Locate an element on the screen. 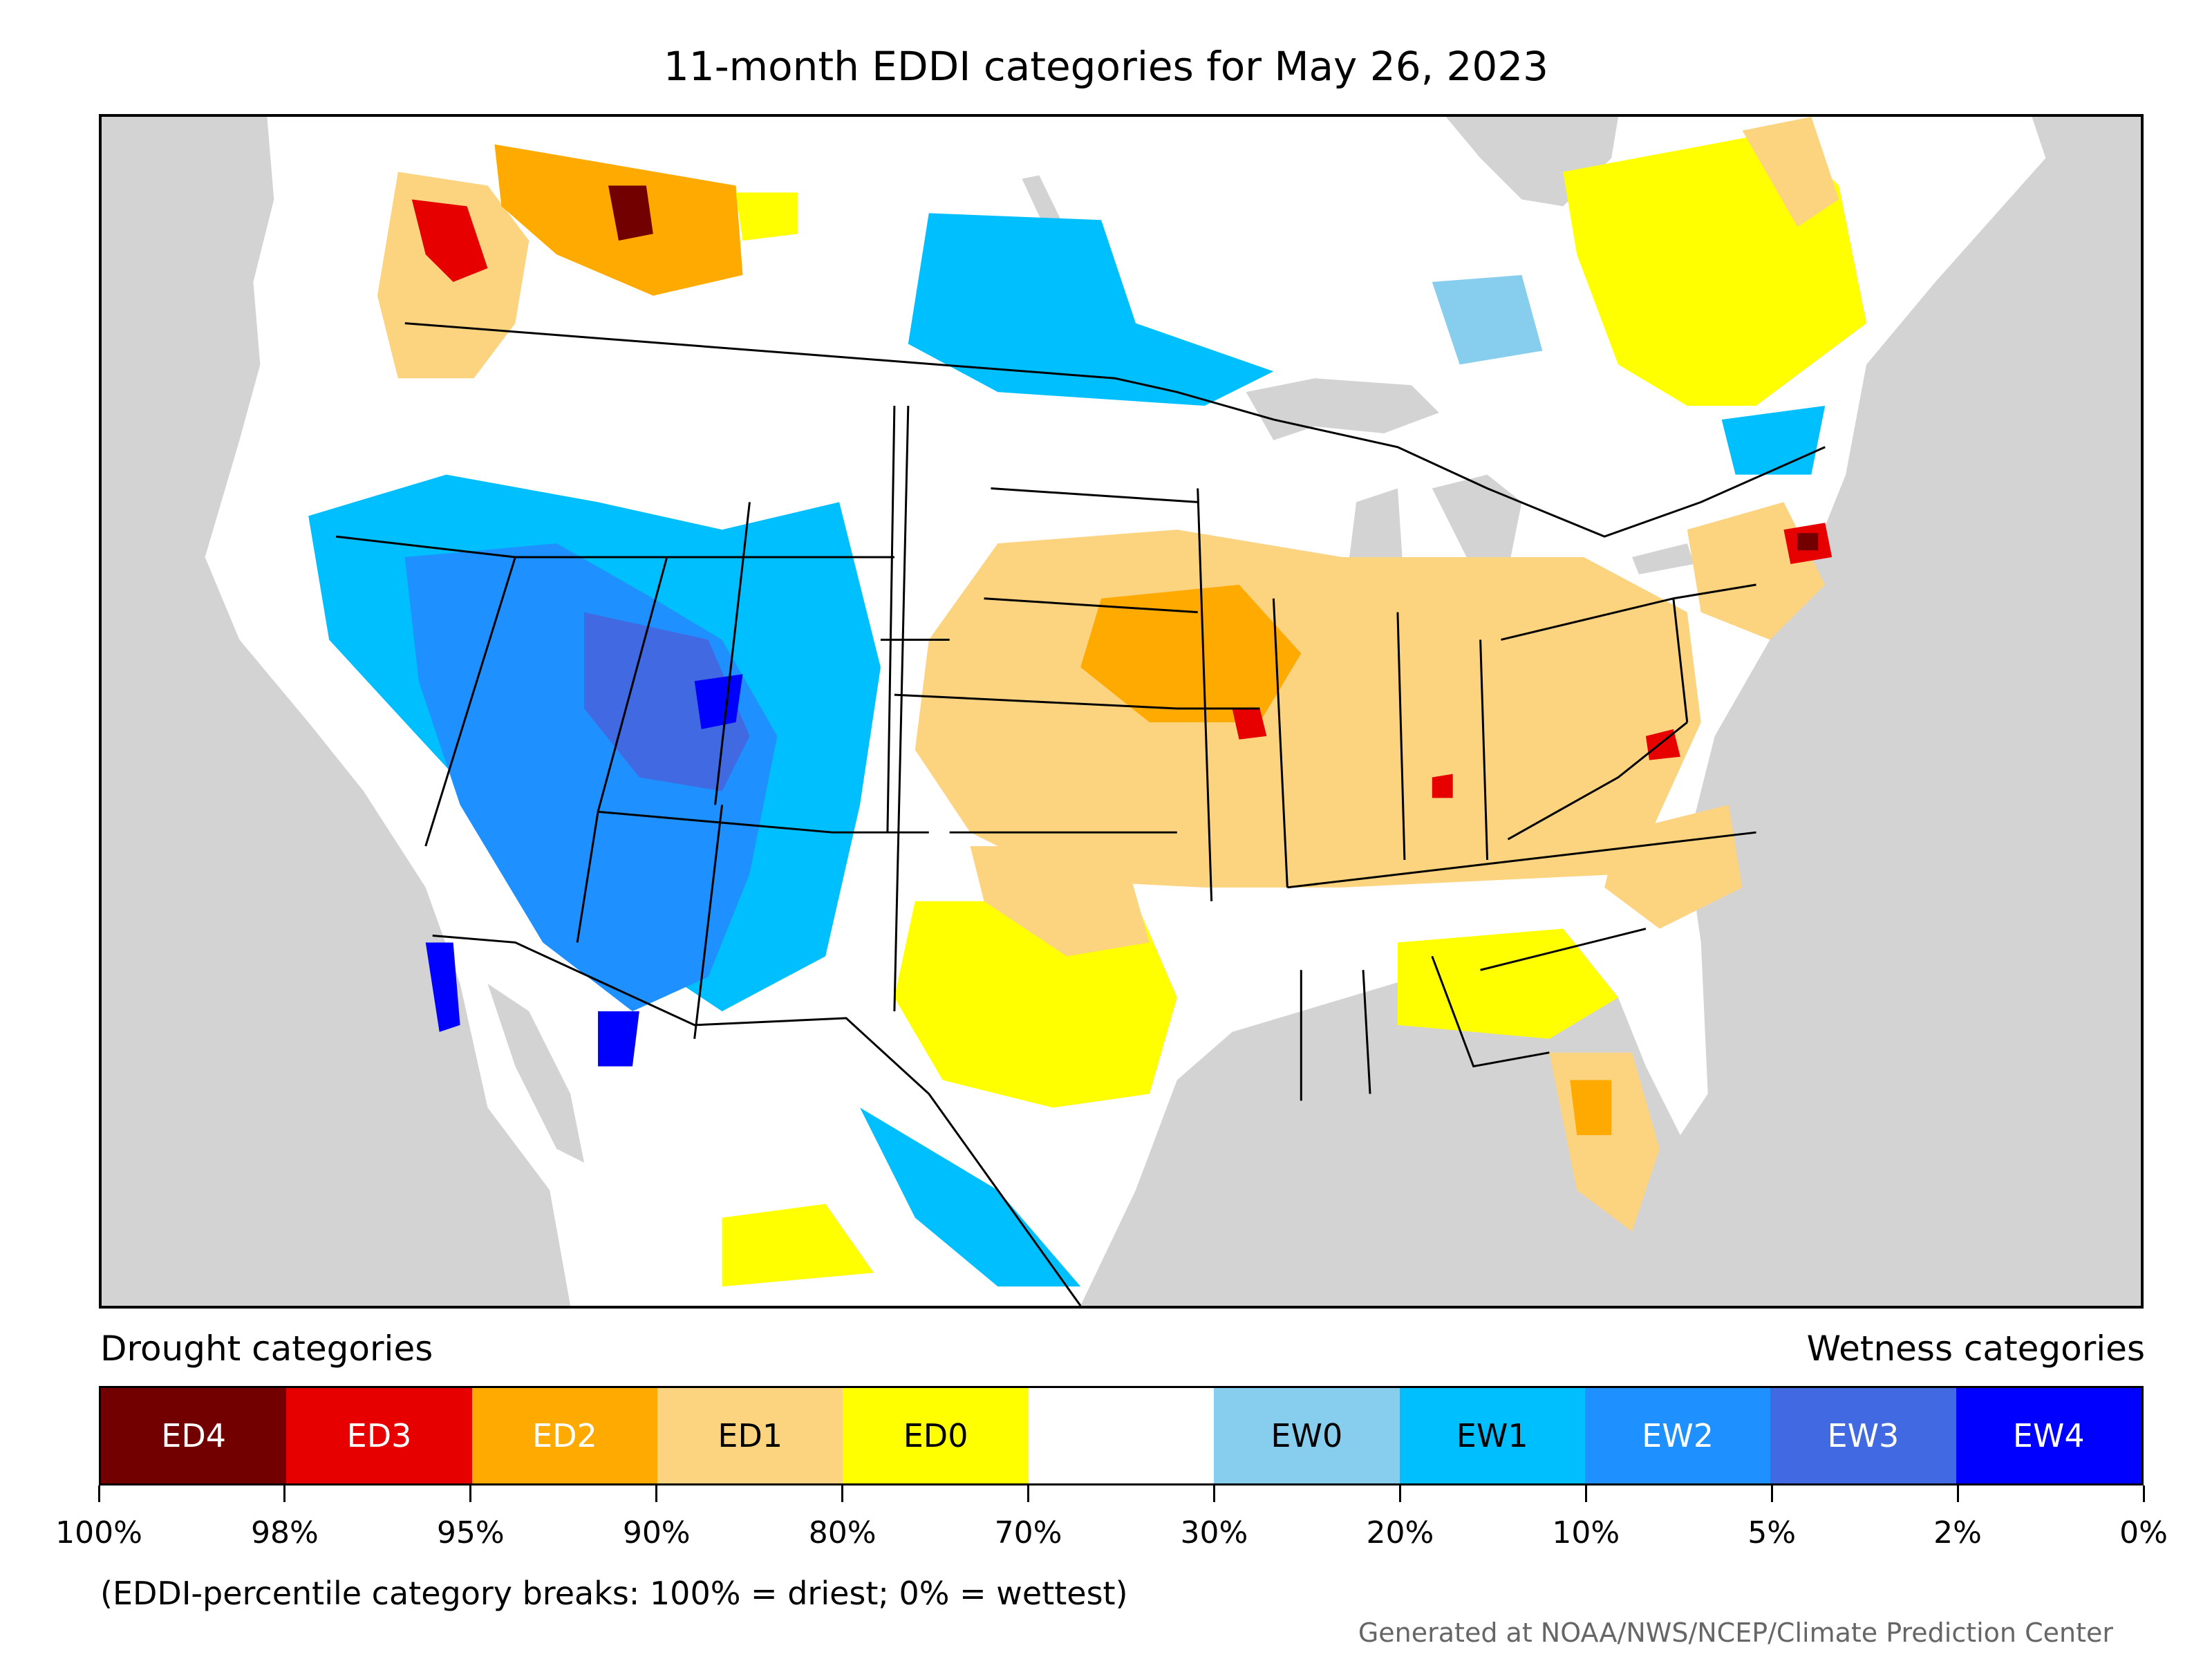 This screenshot has width=2212, height=1659. lake-ontario is located at coordinates (1662, 558).